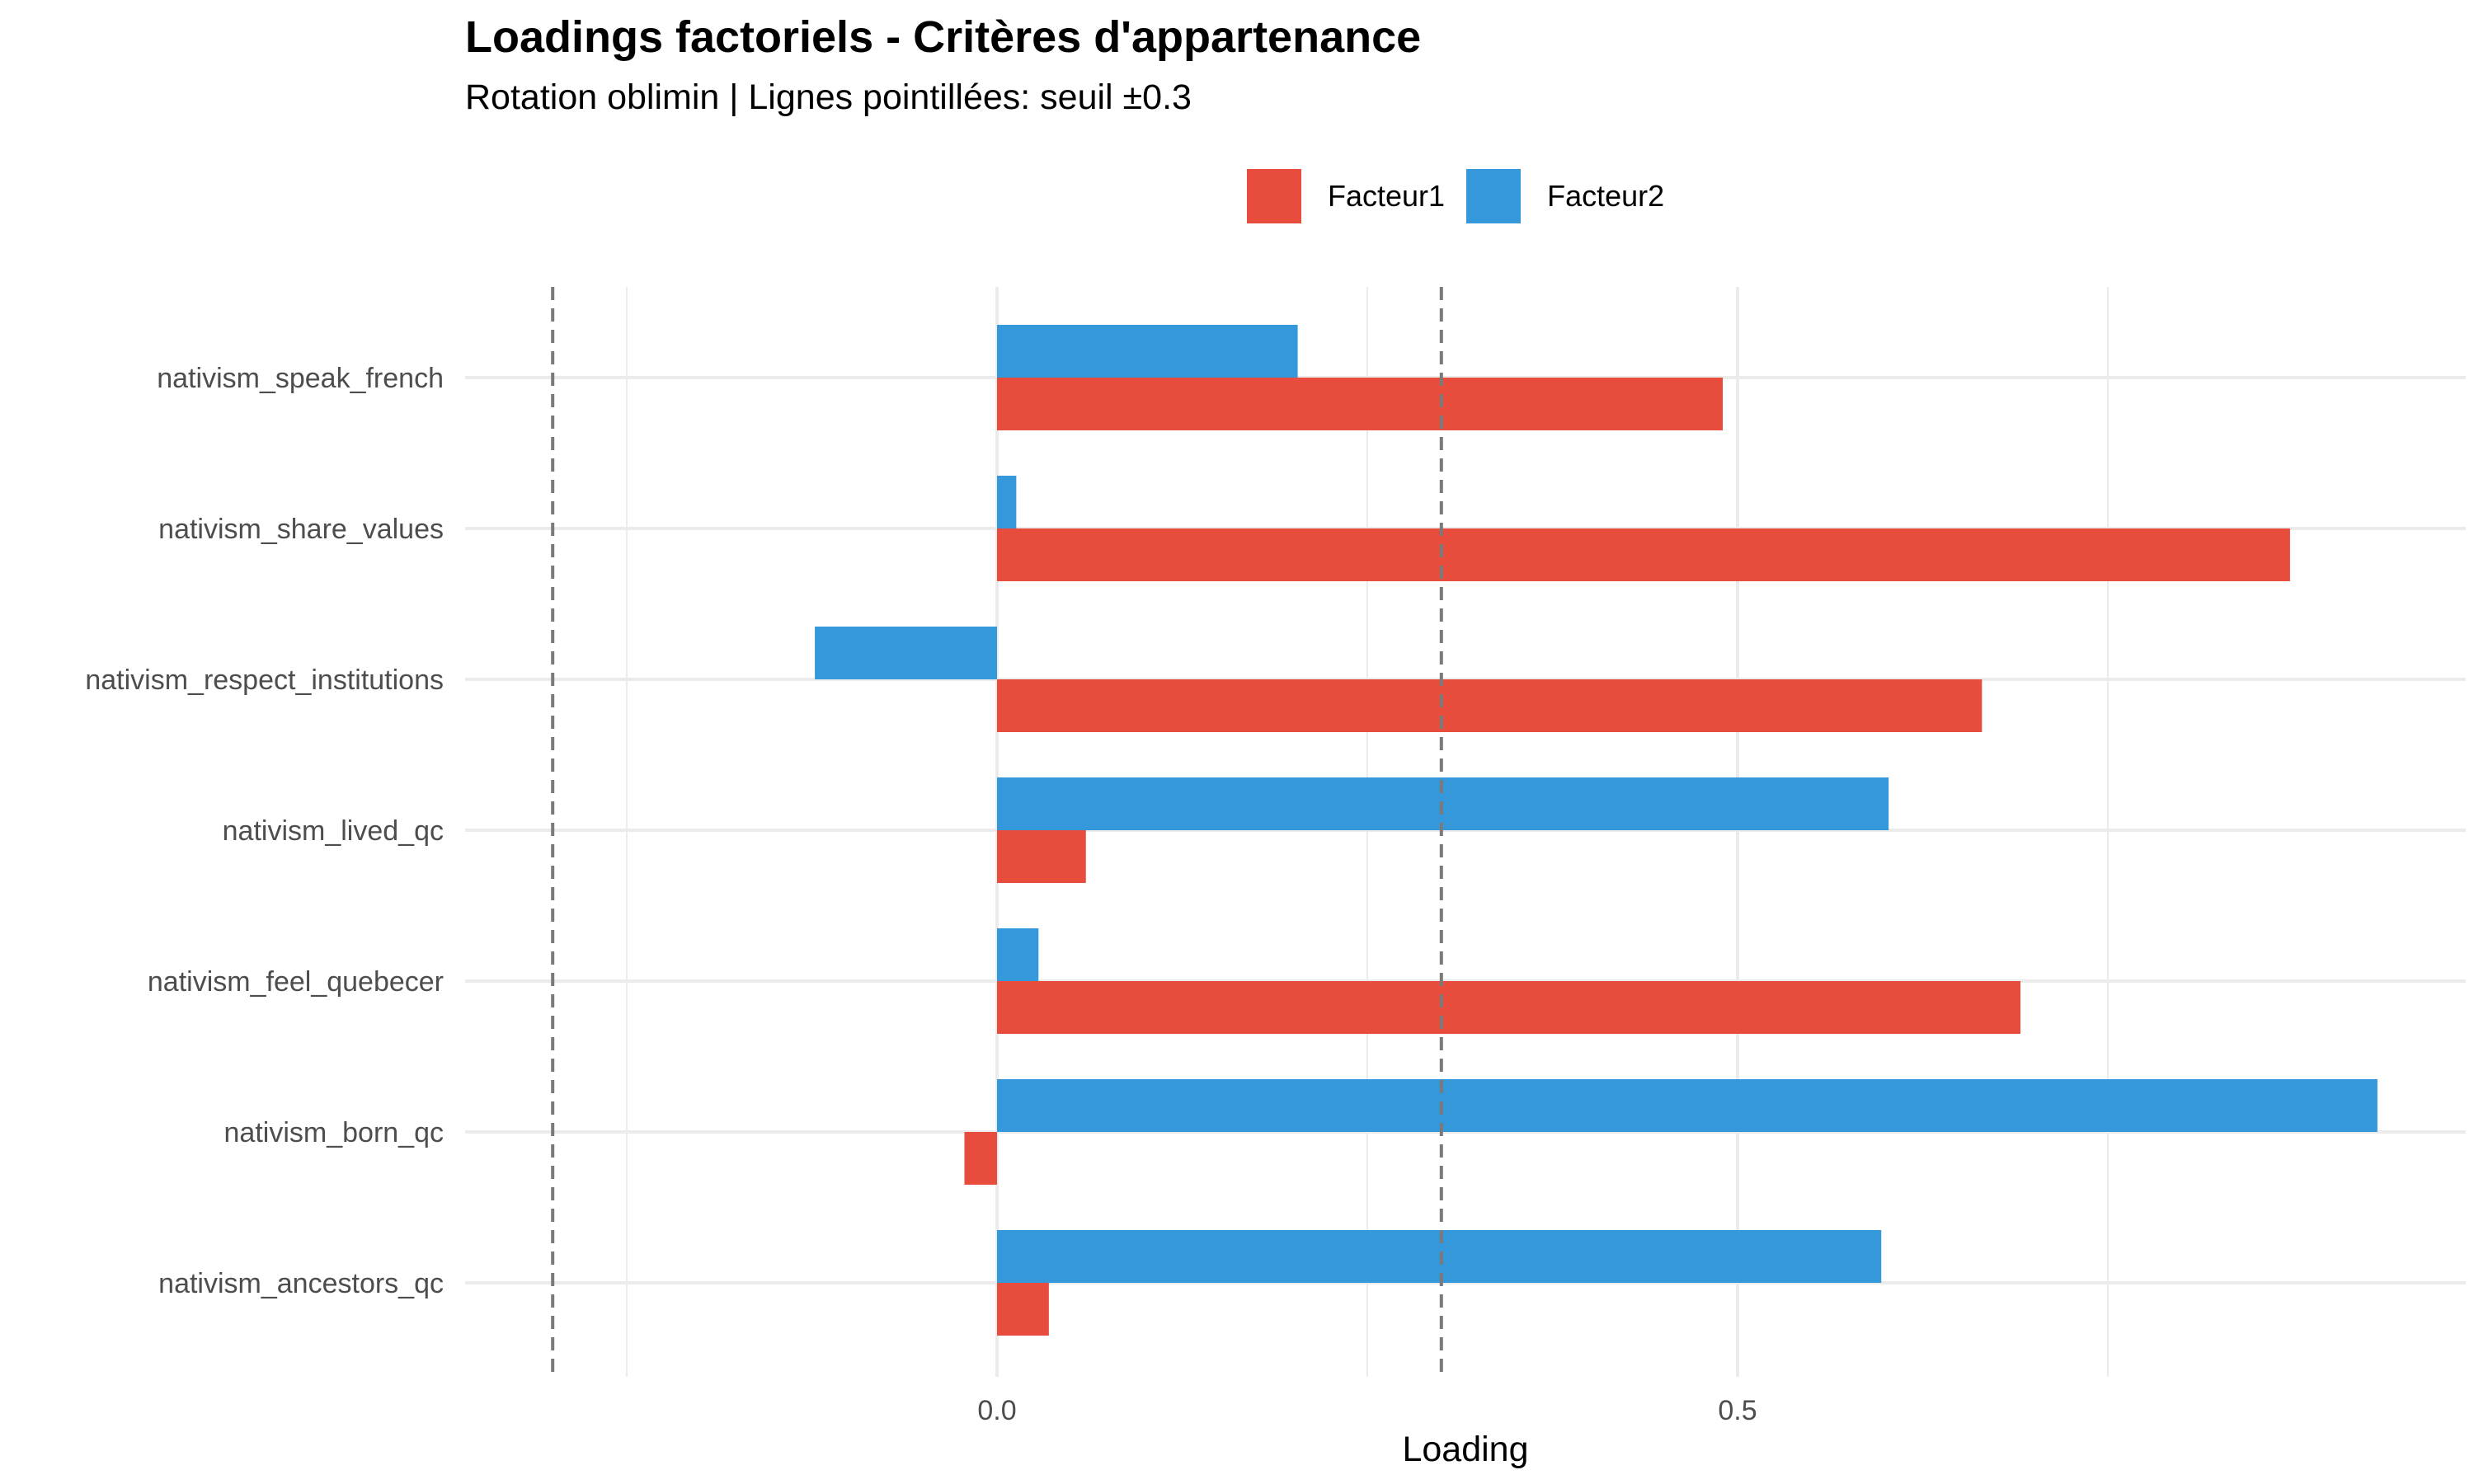 This screenshot has width=2474, height=1484. What do you see at coordinates (1606, 196) in the screenshot?
I see `legend-label-facteur2: Facteur2` at bounding box center [1606, 196].